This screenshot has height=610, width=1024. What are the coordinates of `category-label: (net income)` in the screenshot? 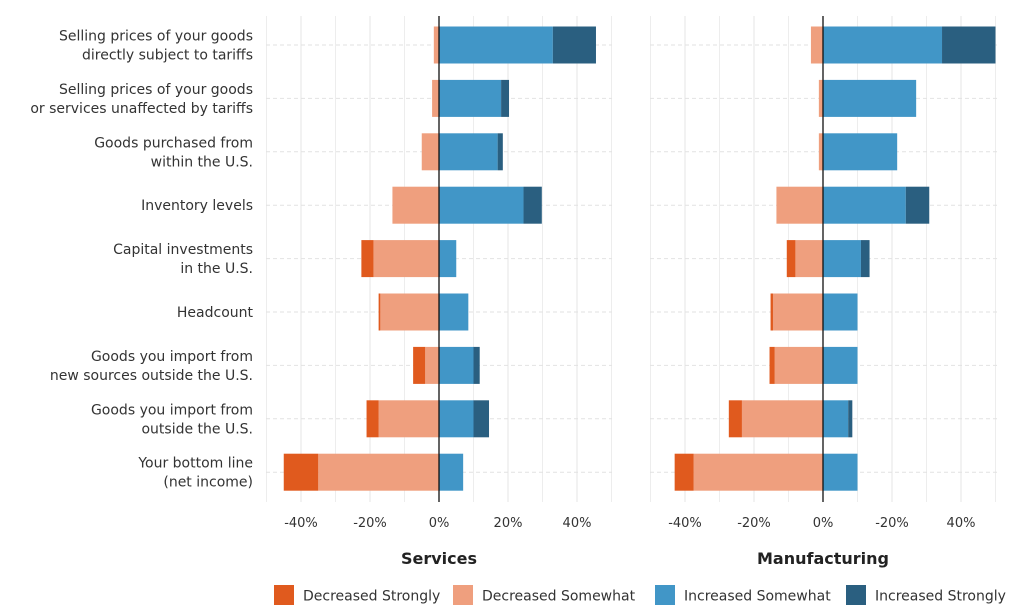 It's located at (208, 483).